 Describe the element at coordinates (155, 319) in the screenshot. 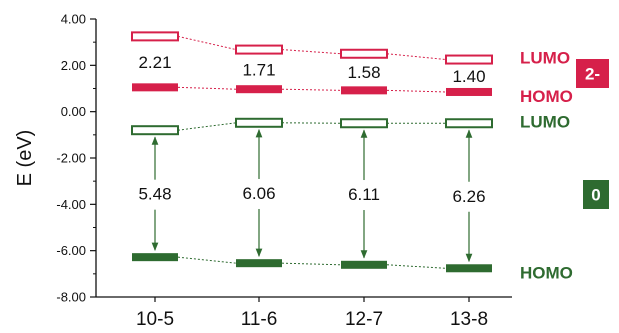

I see `x-tick-label: 10-5` at that location.